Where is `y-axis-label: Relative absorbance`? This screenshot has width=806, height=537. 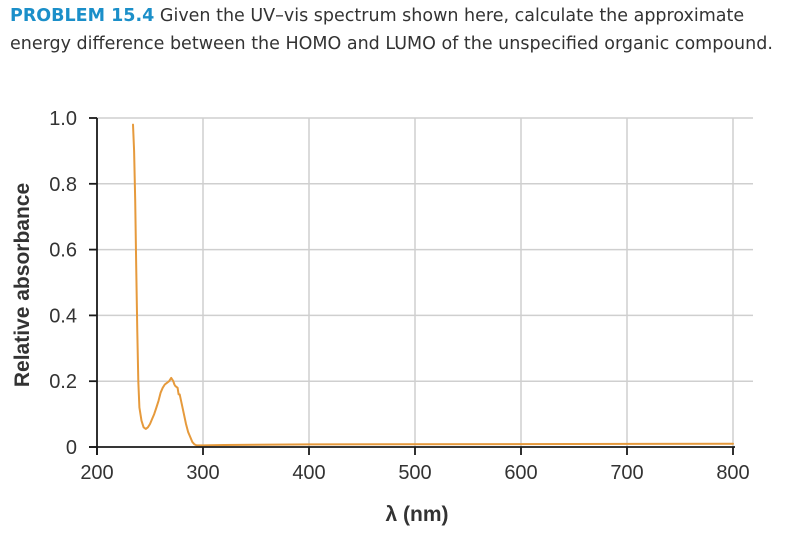 y-axis-label: Relative absorbance is located at coordinates (22, 285).